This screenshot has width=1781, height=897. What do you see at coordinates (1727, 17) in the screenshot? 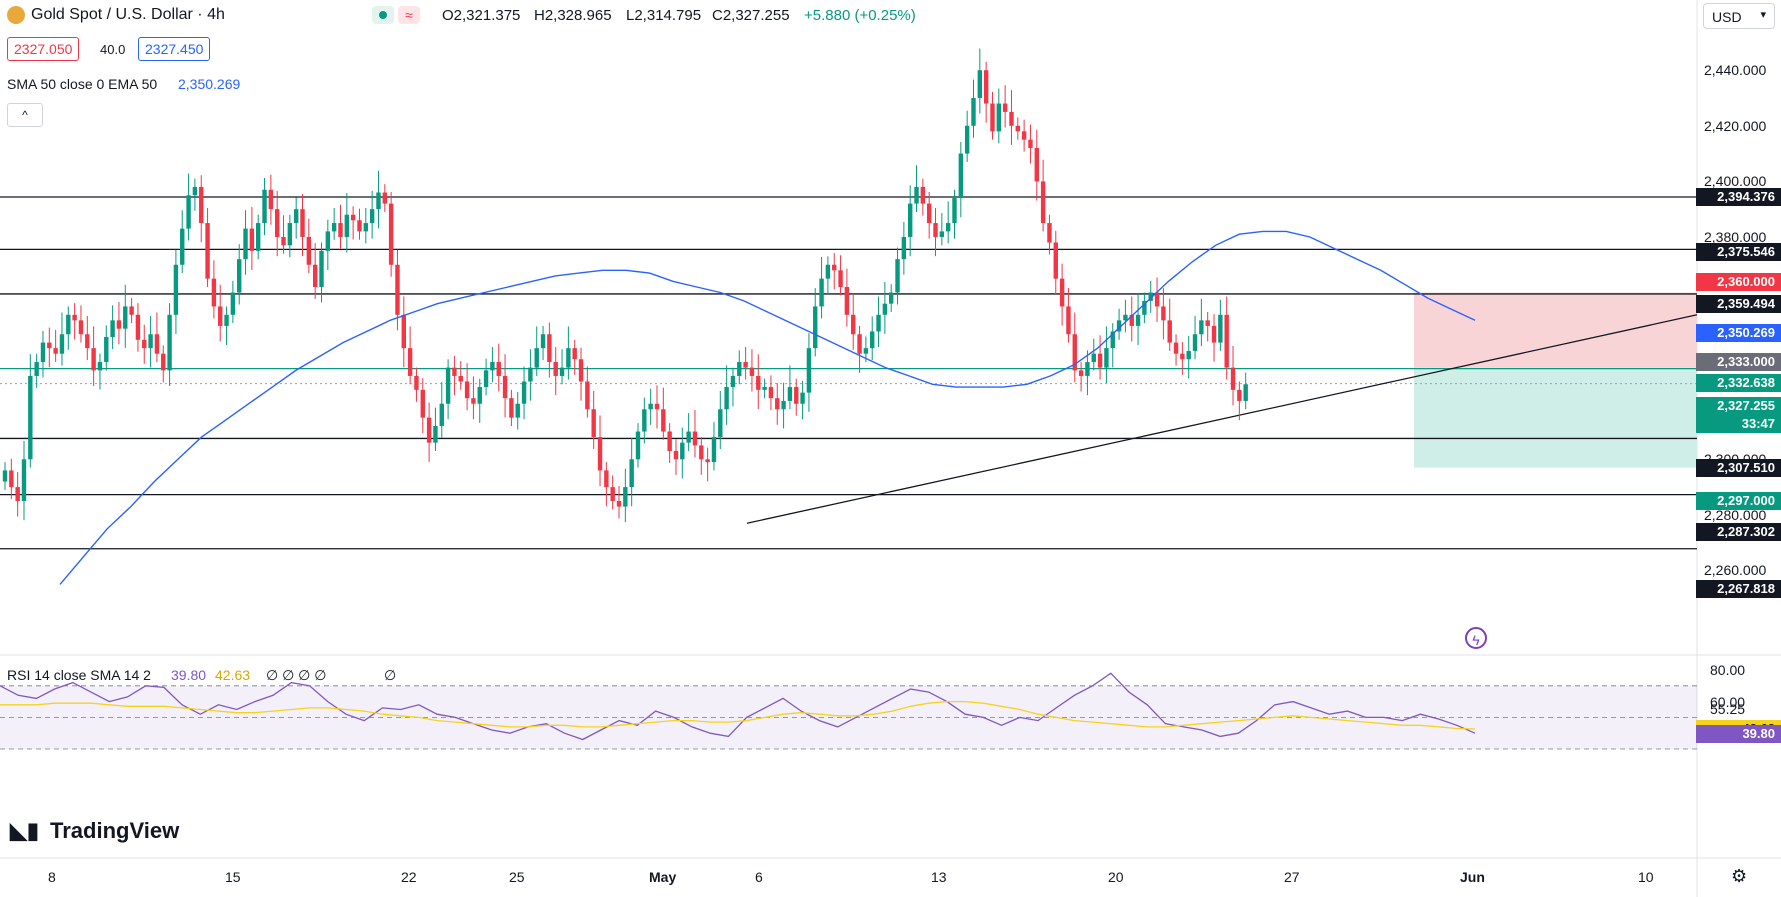
I see `currency-label: USD` at bounding box center [1727, 17].